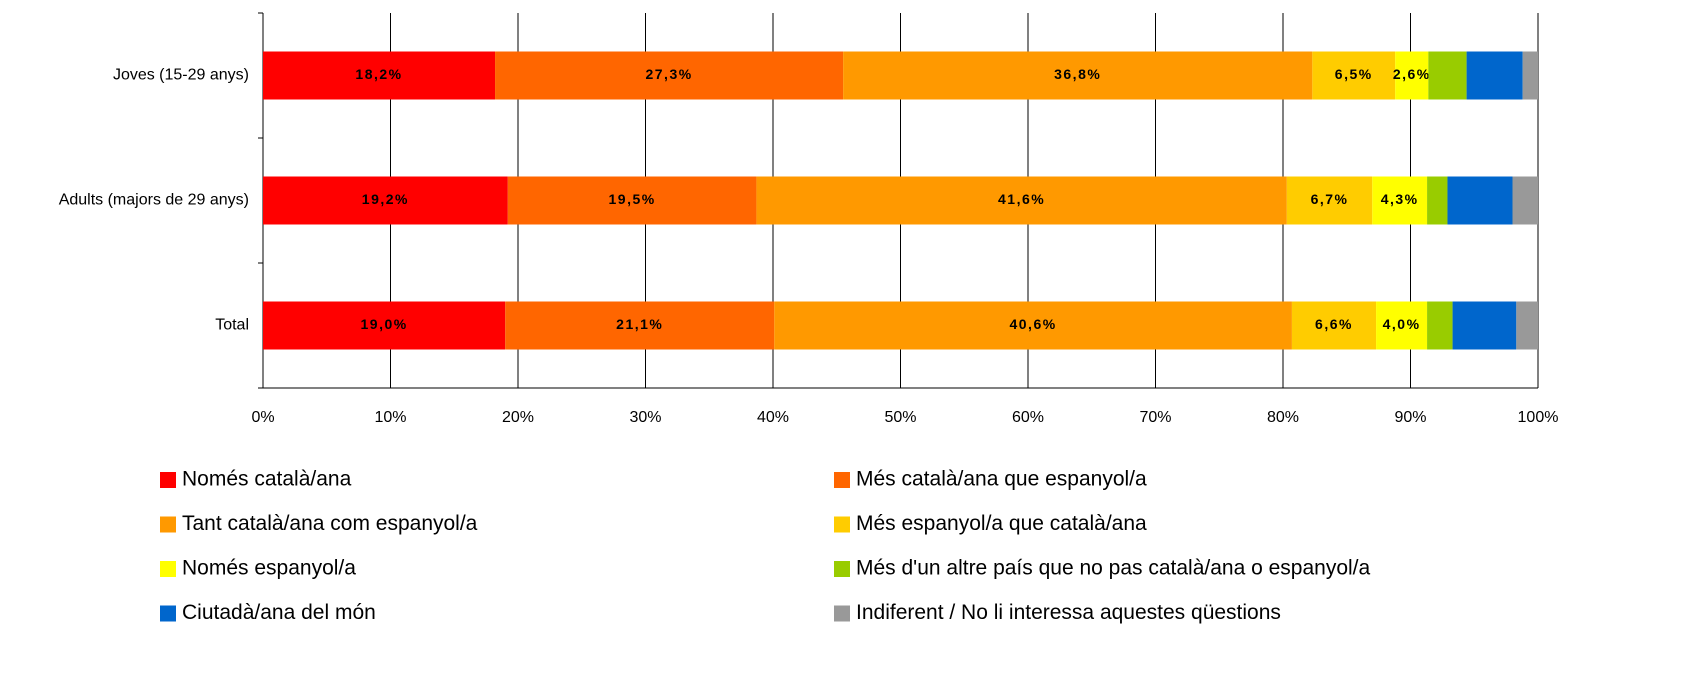 The width and height of the screenshot is (1693, 680). I want to click on legend-label: Més espanyol/a que català/ana, so click(1001, 523).